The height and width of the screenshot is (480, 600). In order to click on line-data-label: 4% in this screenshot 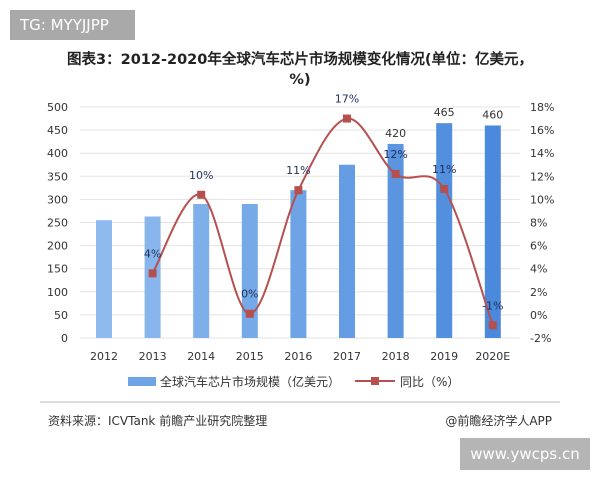, I will do `click(152, 253)`.